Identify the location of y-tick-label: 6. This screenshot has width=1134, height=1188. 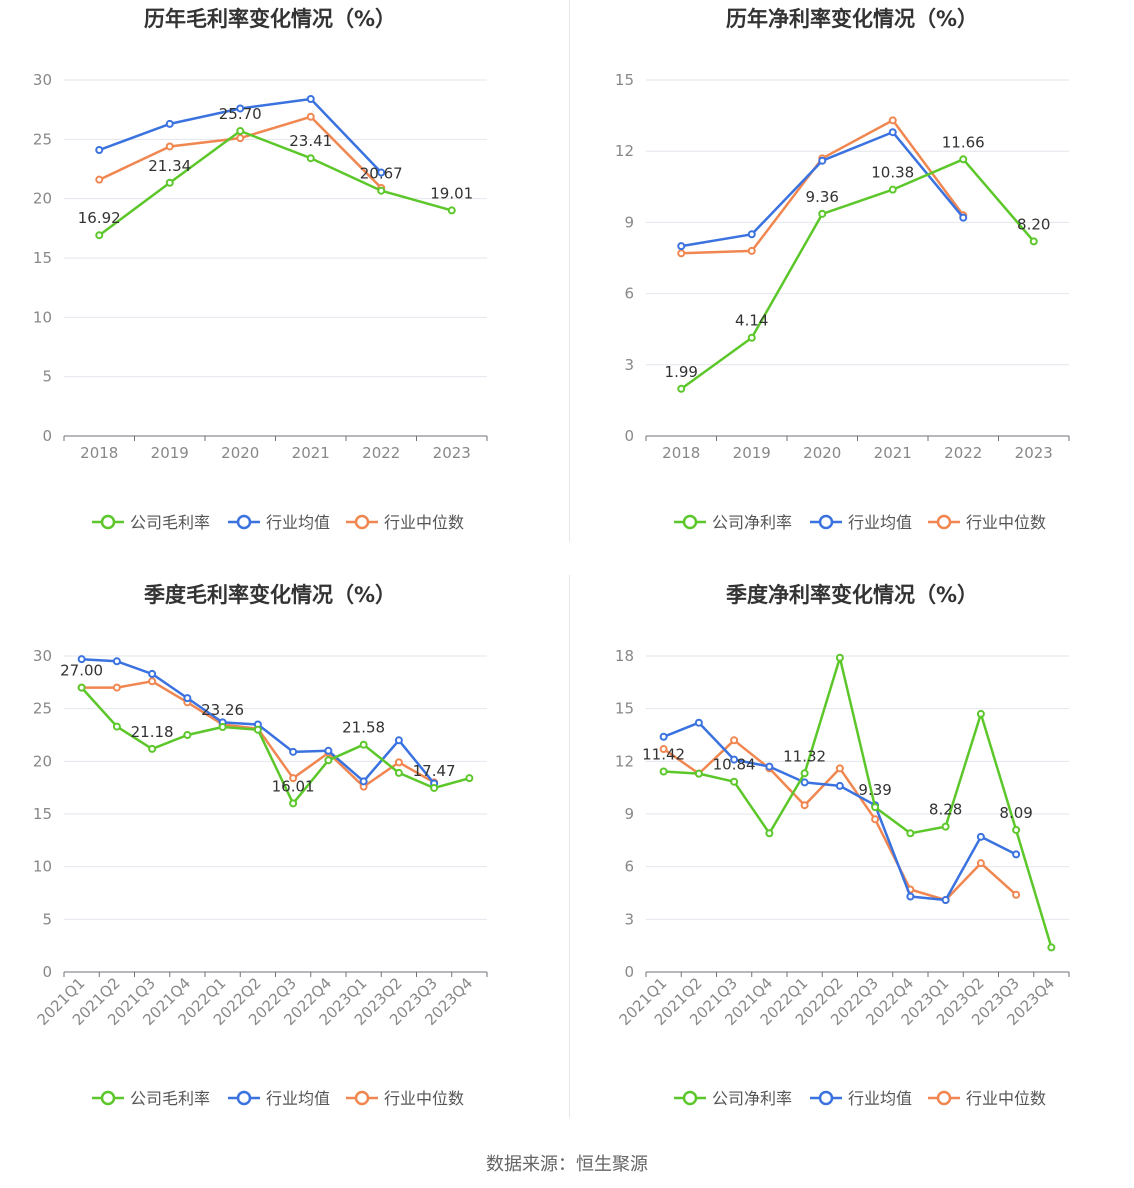
(629, 867).